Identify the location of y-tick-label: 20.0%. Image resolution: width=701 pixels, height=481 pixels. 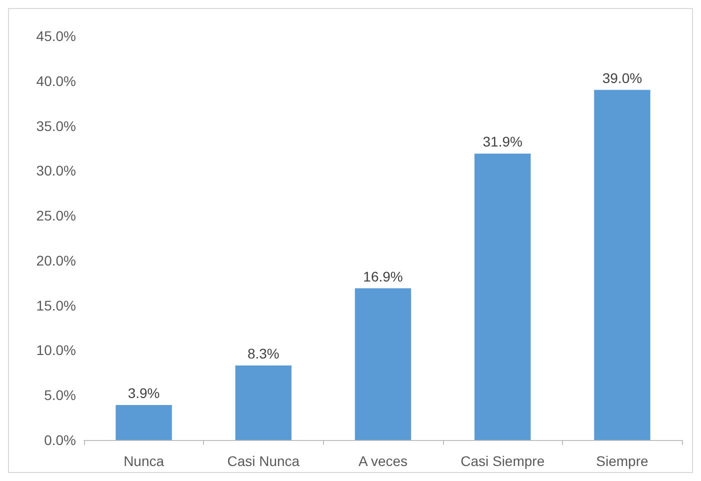
(56, 260).